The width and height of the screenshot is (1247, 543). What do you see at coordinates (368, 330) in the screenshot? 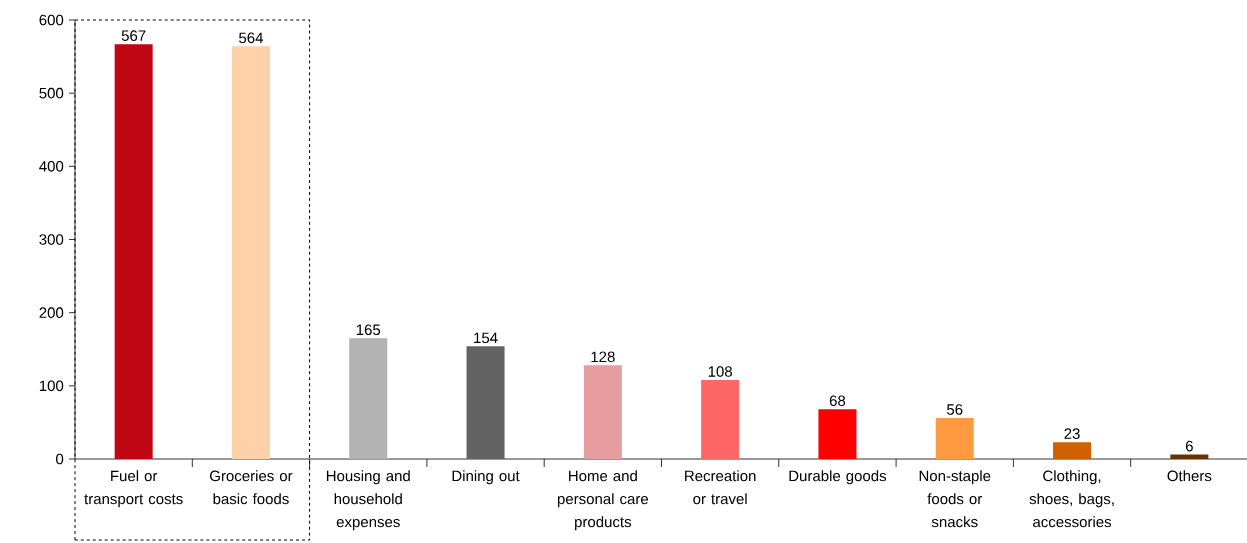
I see `data-label: 165` at bounding box center [368, 330].